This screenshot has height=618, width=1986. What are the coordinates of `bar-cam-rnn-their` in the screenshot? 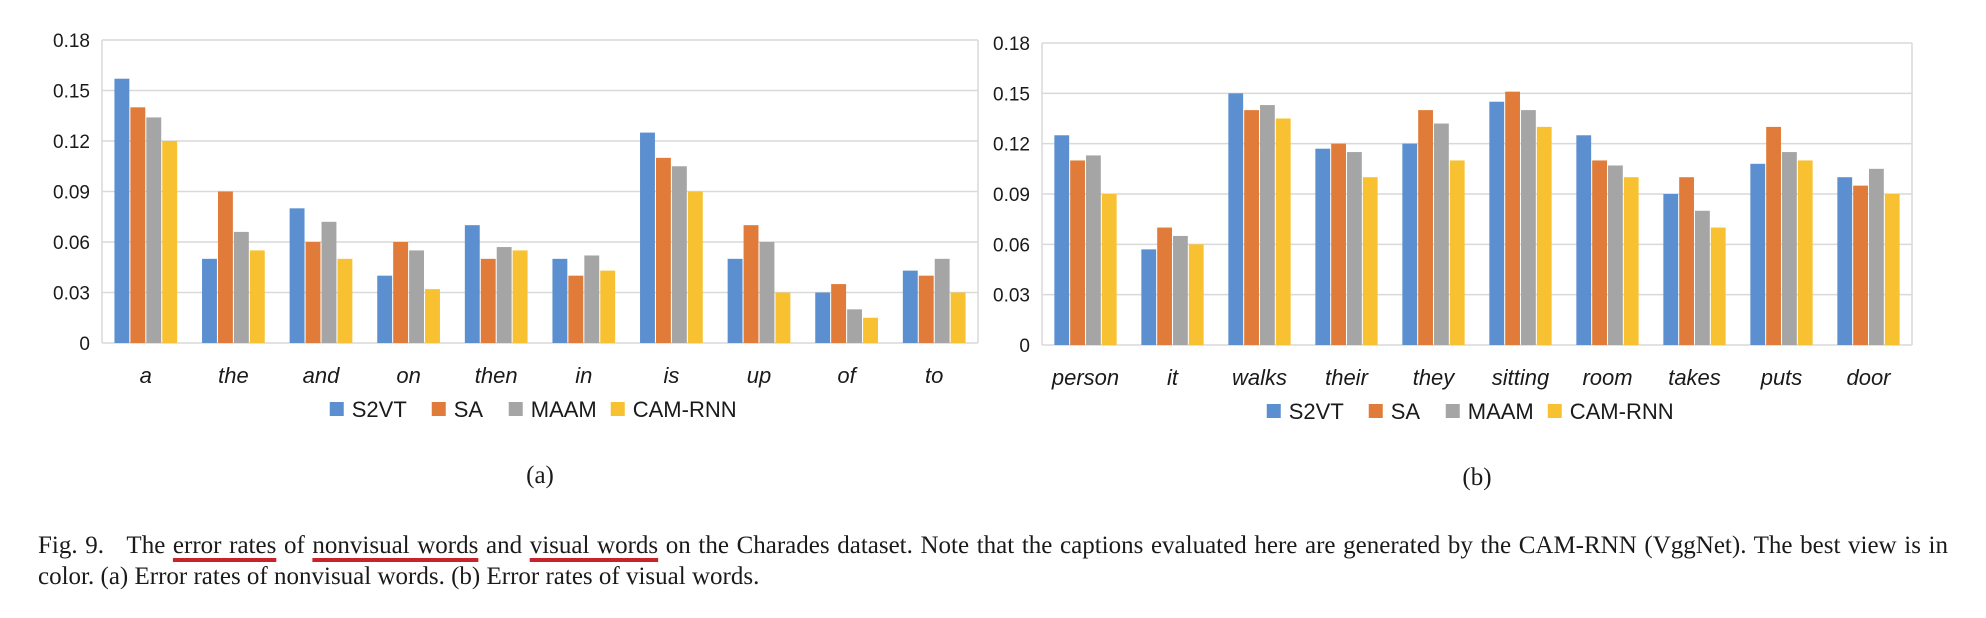 It's located at (1370, 261).